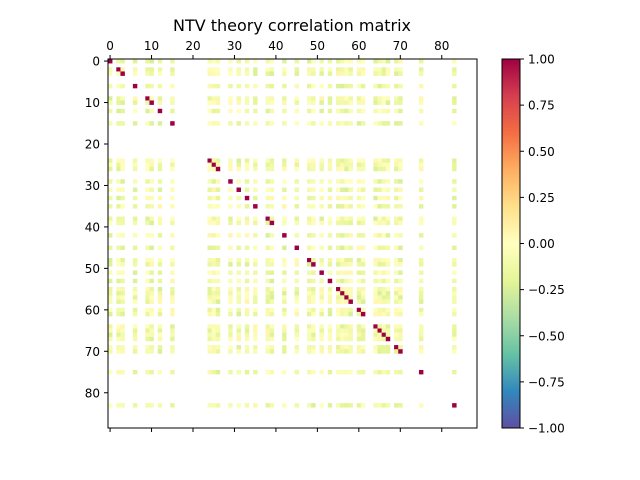  What do you see at coordinates (441, 46) in the screenshot?
I see `x-tick-label: 80` at bounding box center [441, 46].